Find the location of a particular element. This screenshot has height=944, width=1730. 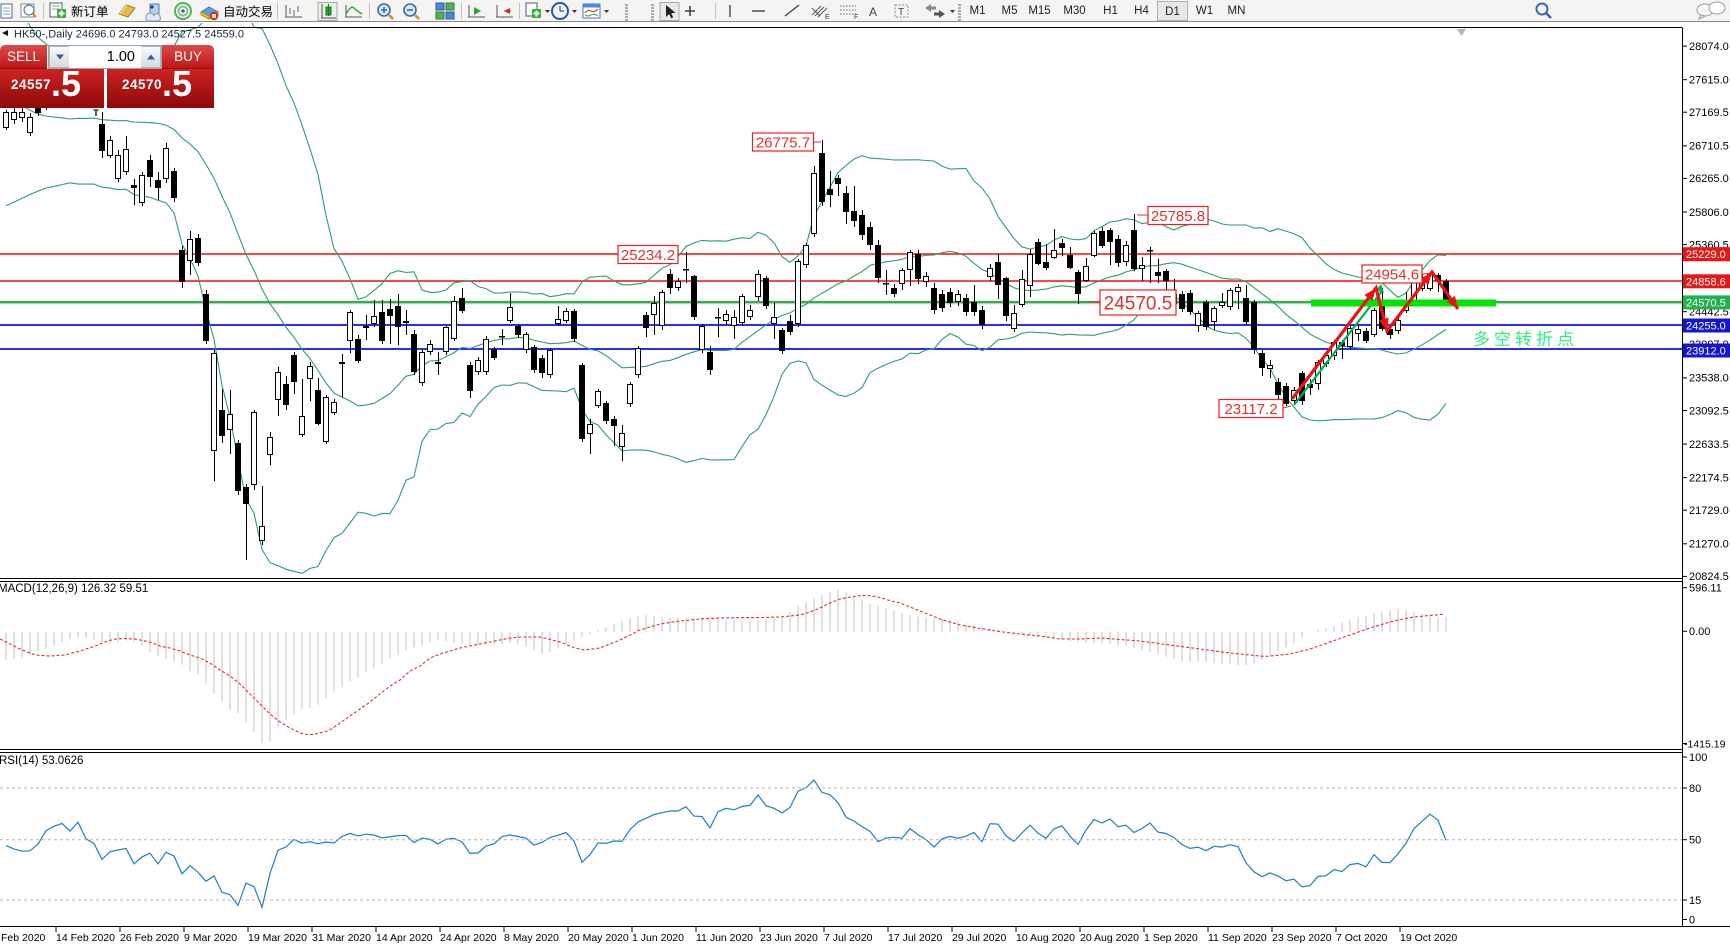

svg-text: 11 Sep 2020 is located at coordinates (1237, 938).